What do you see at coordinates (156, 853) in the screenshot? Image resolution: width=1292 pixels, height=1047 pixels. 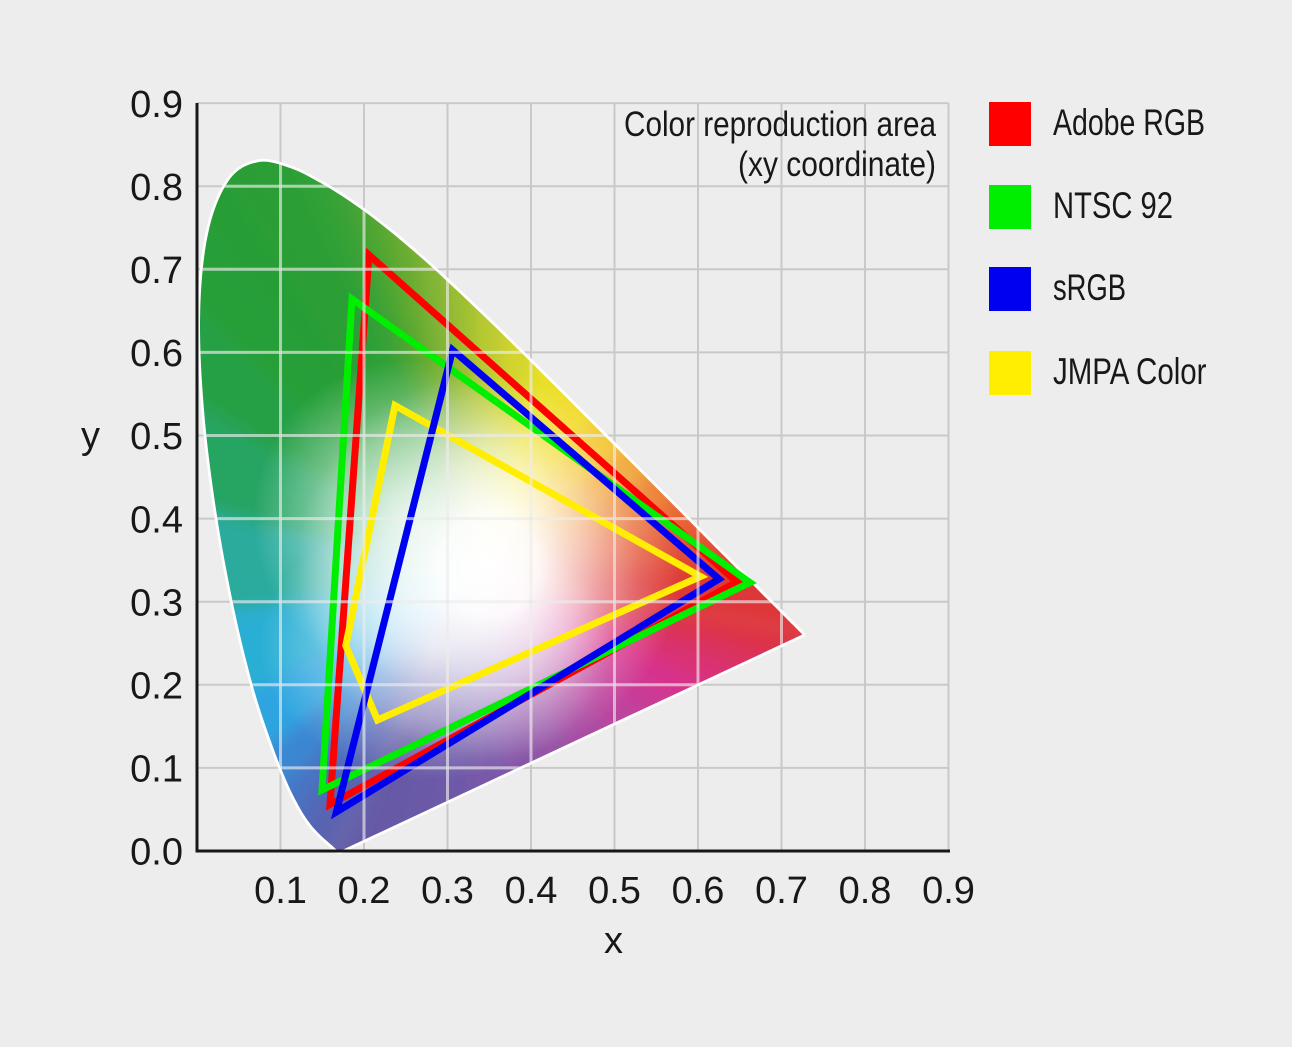 I see `svg-text: 0.0` at bounding box center [156, 853].